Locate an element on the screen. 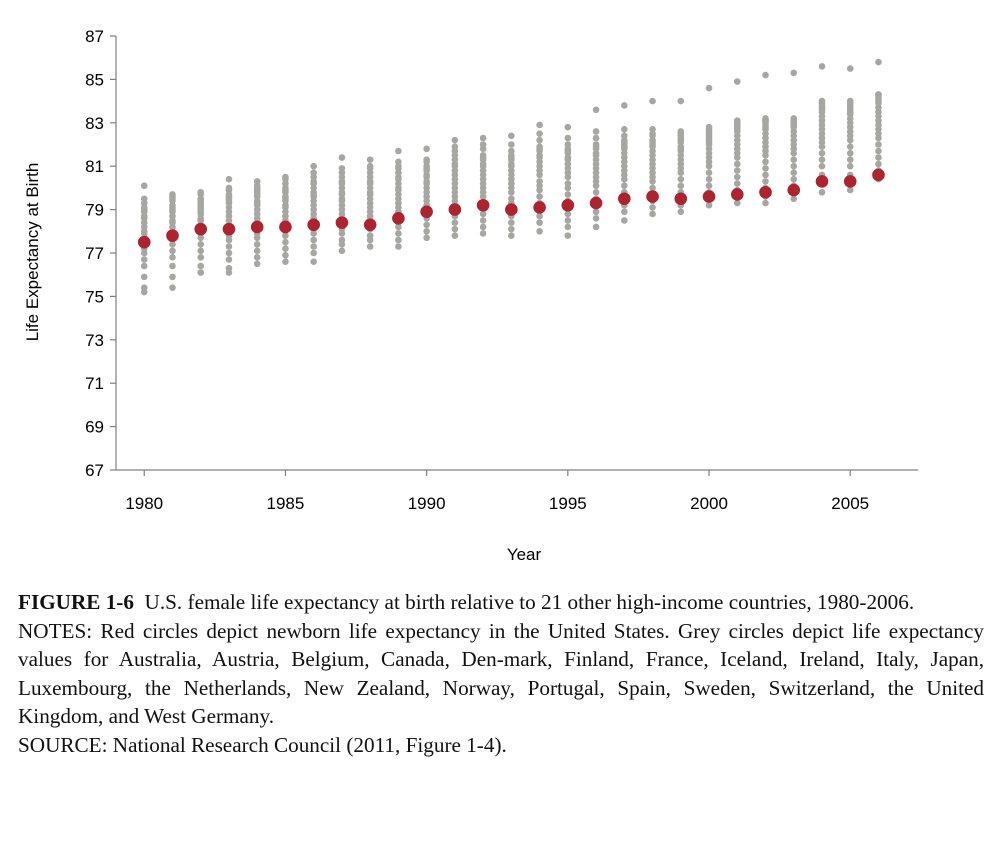 This screenshot has height=856, width=1000. x-axis-title: Year is located at coordinates (524, 554).